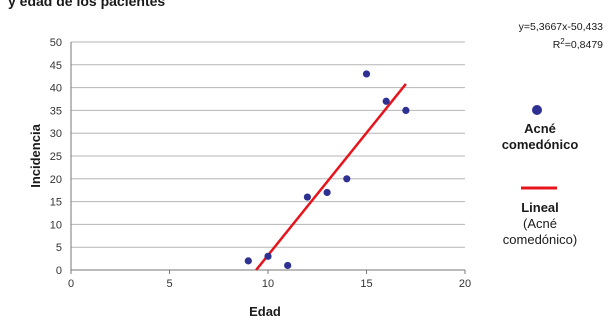 This screenshot has height=330, width=611. What do you see at coordinates (59, 248) in the screenshot?
I see `y-tick-label-1: 5` at bounding box center [59, 248].